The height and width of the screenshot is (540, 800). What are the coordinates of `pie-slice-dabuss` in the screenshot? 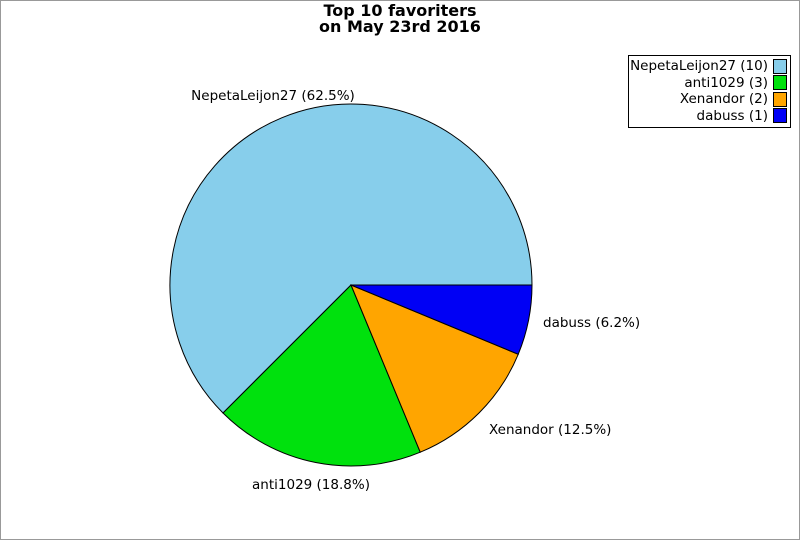 It's located at (441, 319).